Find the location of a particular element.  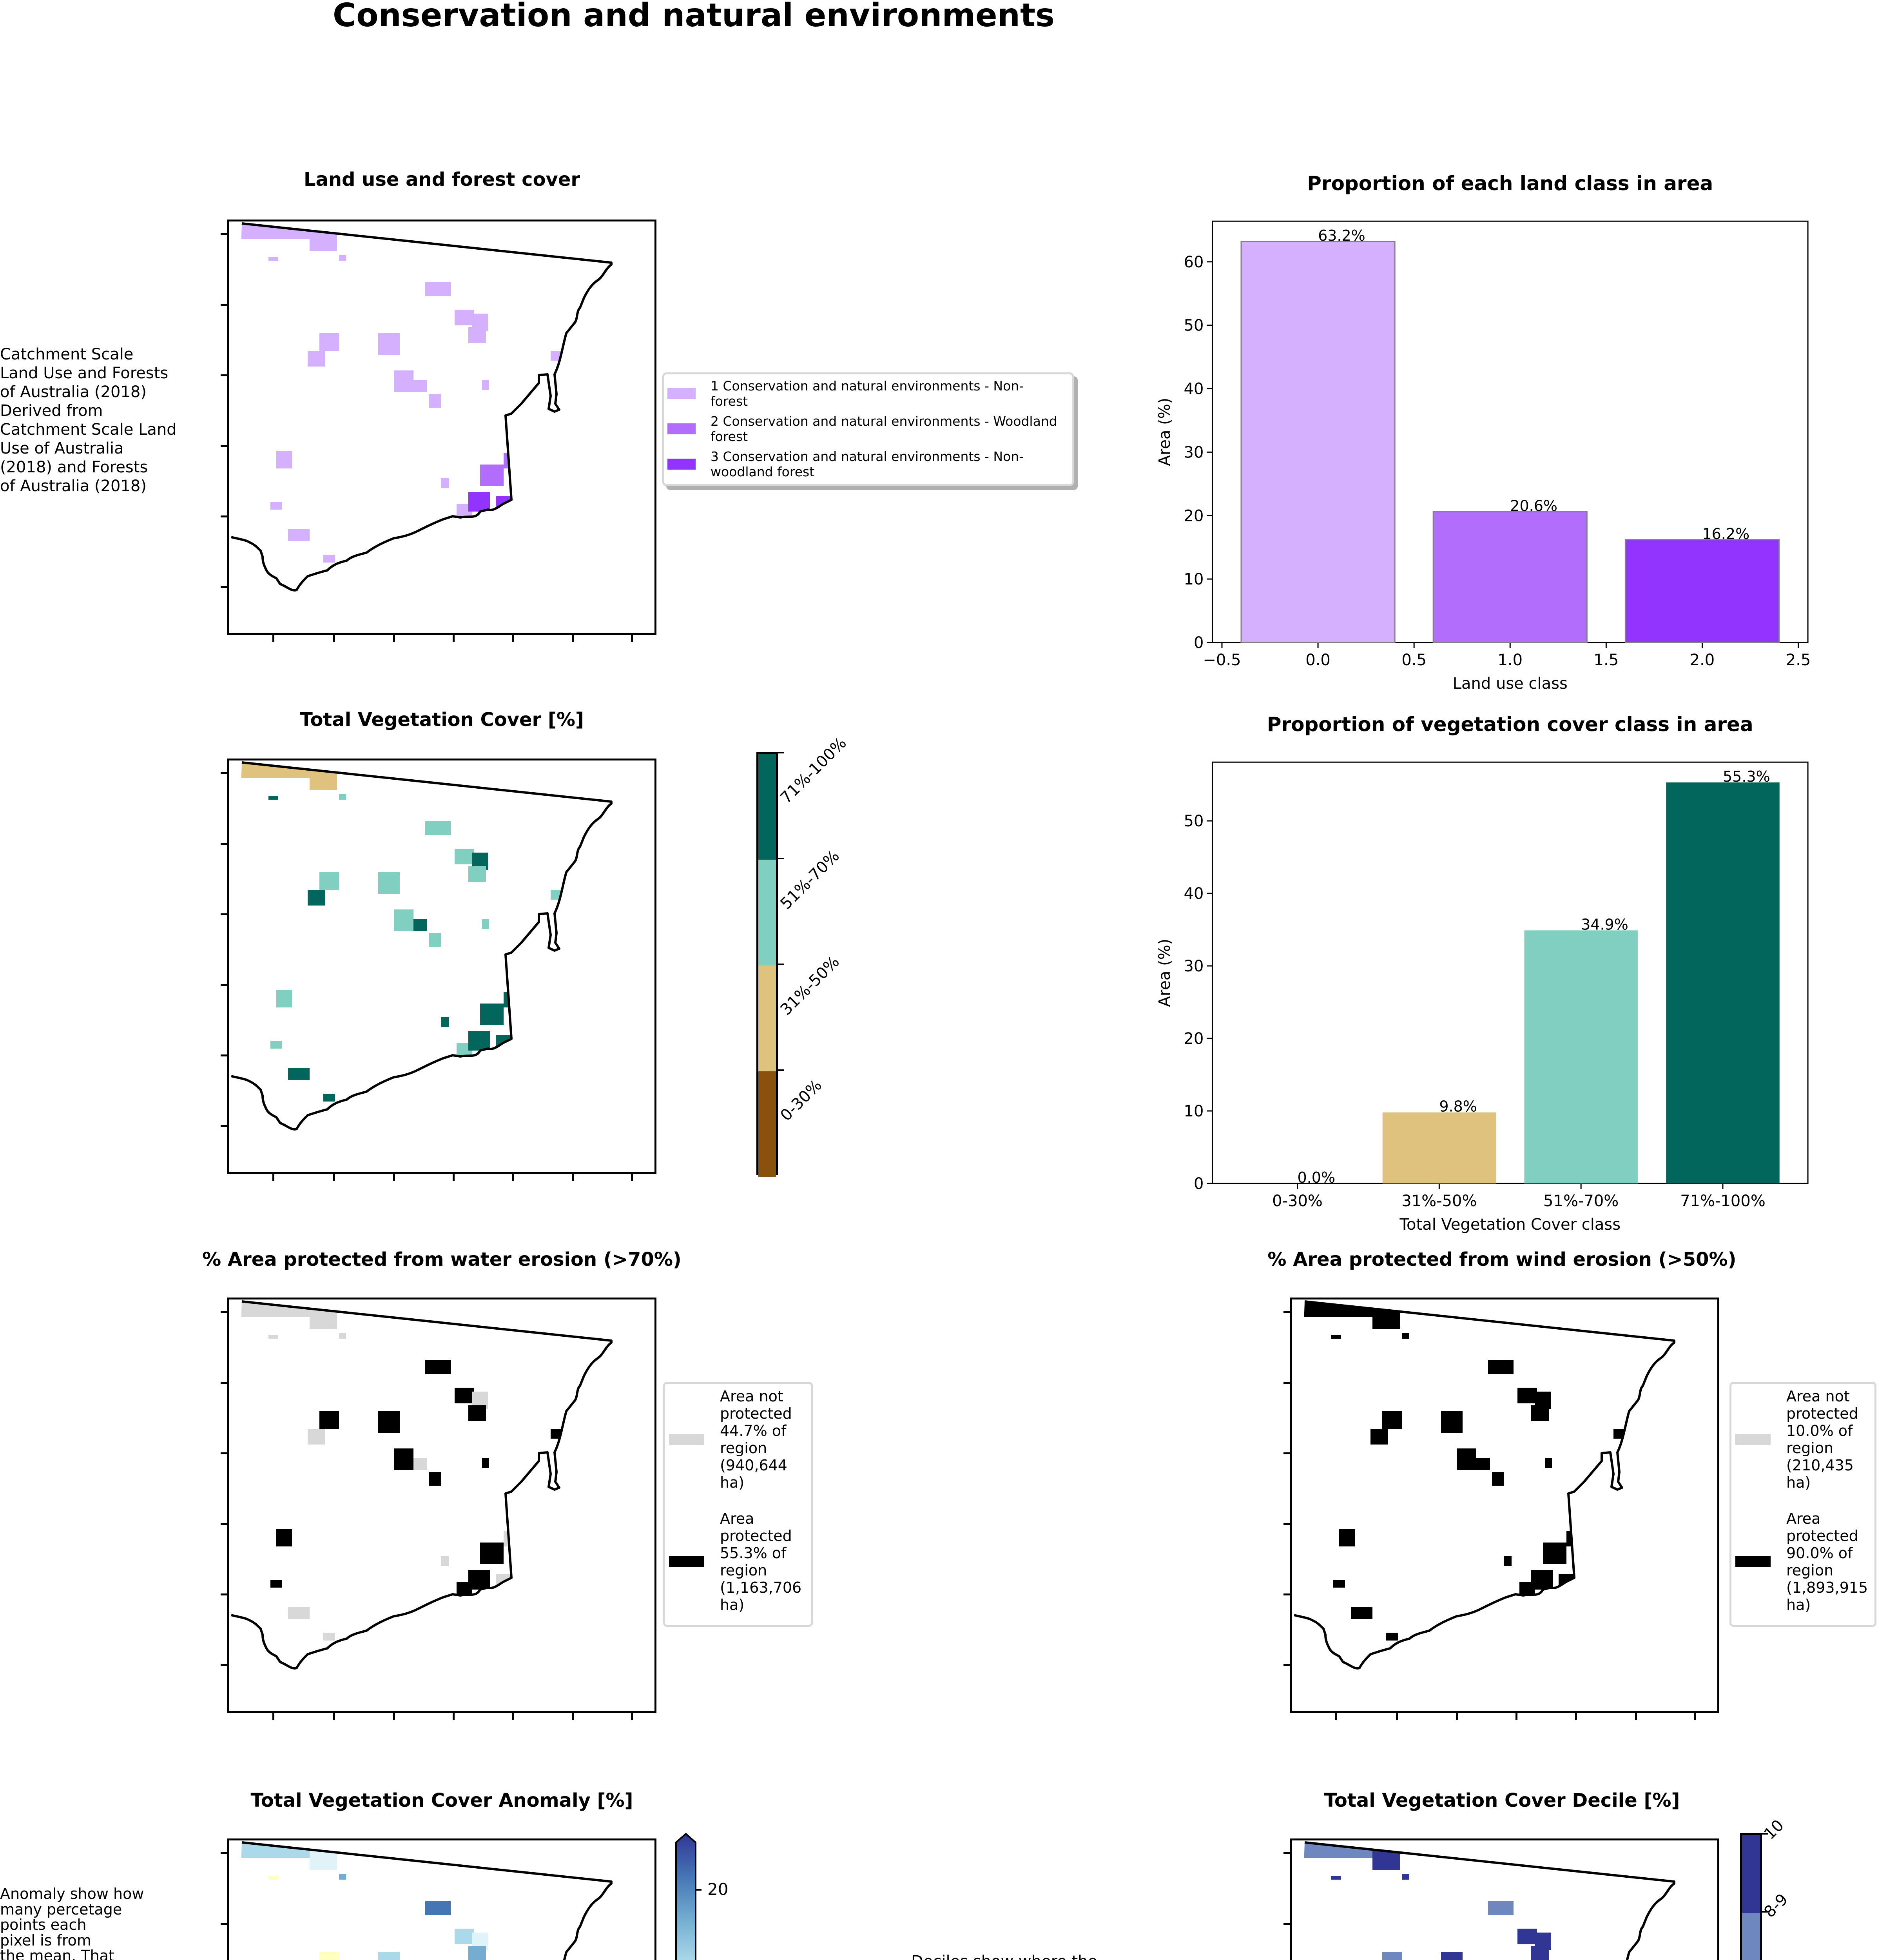

wind-erosion-map is located at coordinates (1501, 1509).